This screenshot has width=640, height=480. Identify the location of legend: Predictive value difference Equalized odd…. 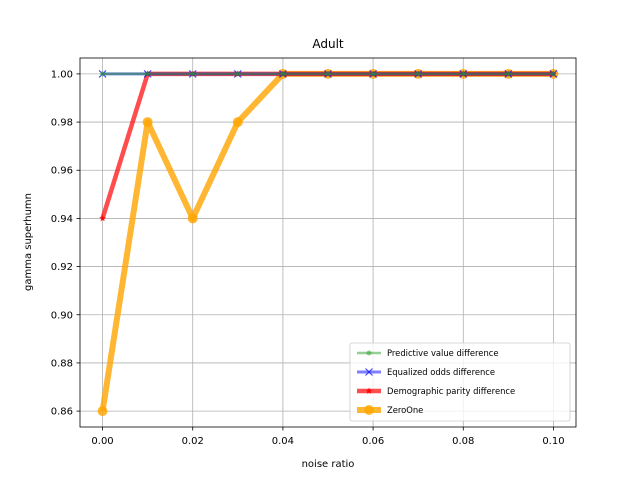
(460, 382).